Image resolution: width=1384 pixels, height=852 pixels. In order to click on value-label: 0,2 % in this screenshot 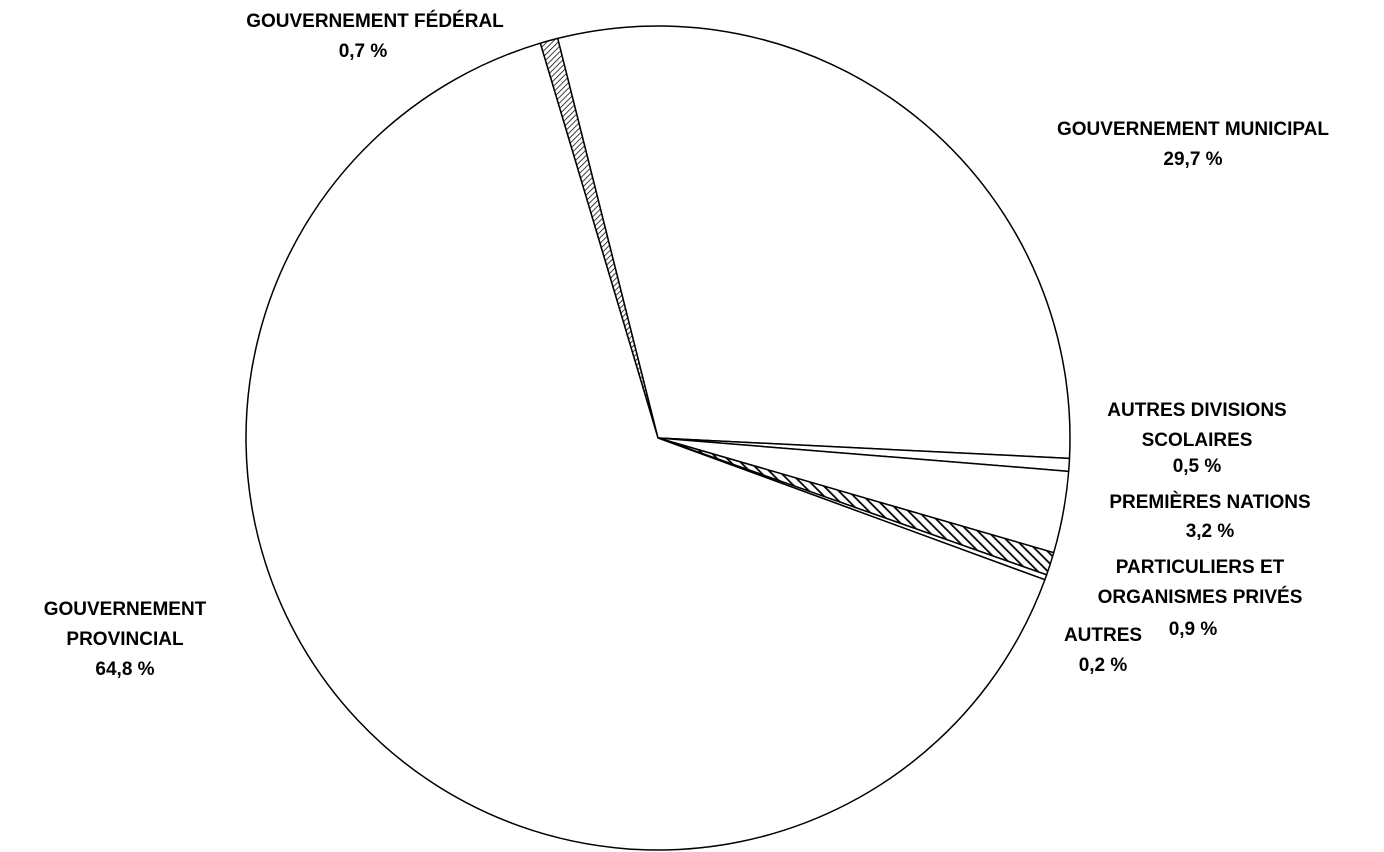, I will do `click(1103, 665)`.